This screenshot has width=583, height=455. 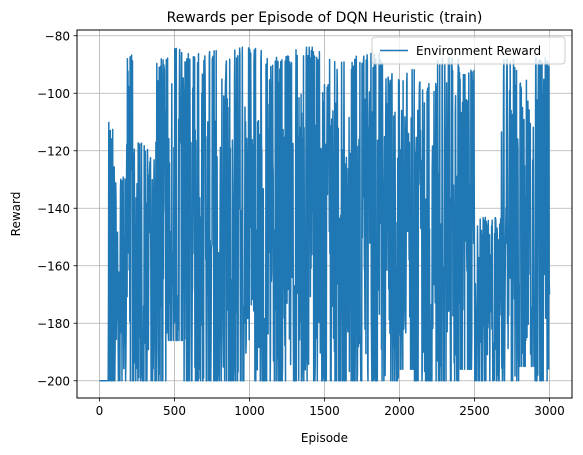 I want to click on x-tick-label: 500, so click(x=174, y=411).